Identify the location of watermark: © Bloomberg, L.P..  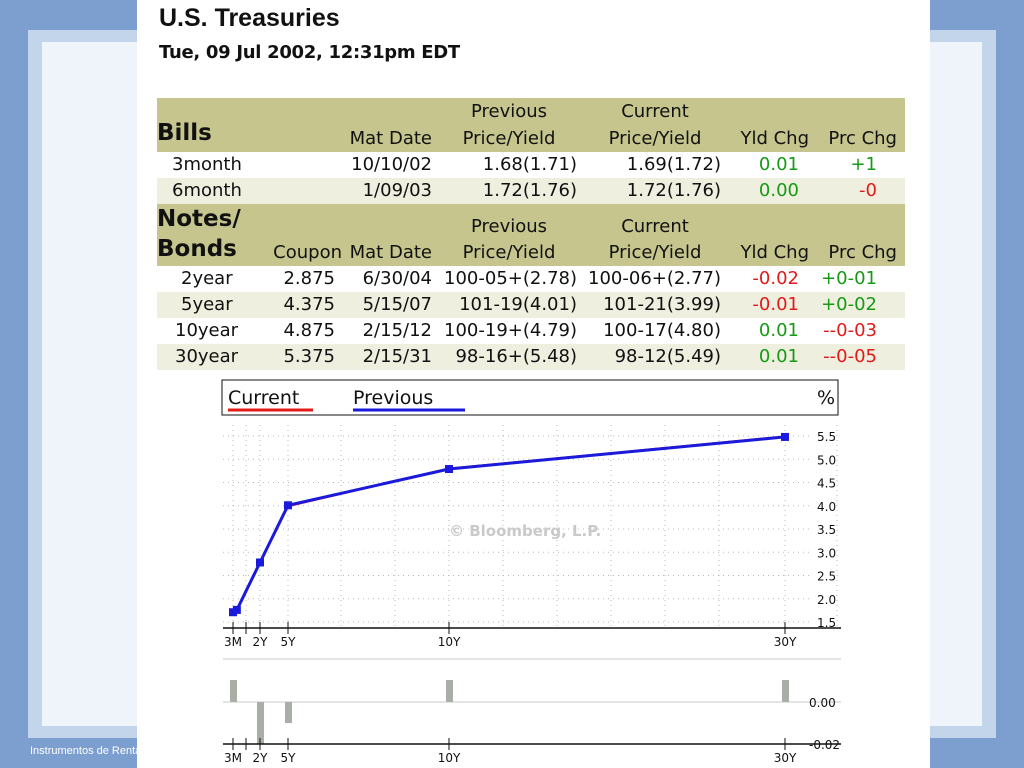
(525, 531).